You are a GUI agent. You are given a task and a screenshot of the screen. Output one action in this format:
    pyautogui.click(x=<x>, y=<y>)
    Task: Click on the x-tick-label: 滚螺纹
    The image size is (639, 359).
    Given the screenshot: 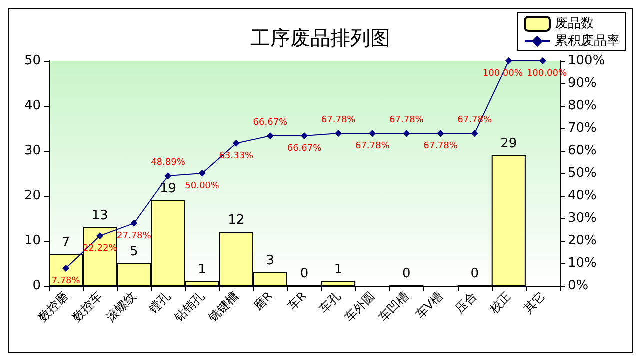 What is the action you would take?
    pyautogui.click(x=122, y=306)
    